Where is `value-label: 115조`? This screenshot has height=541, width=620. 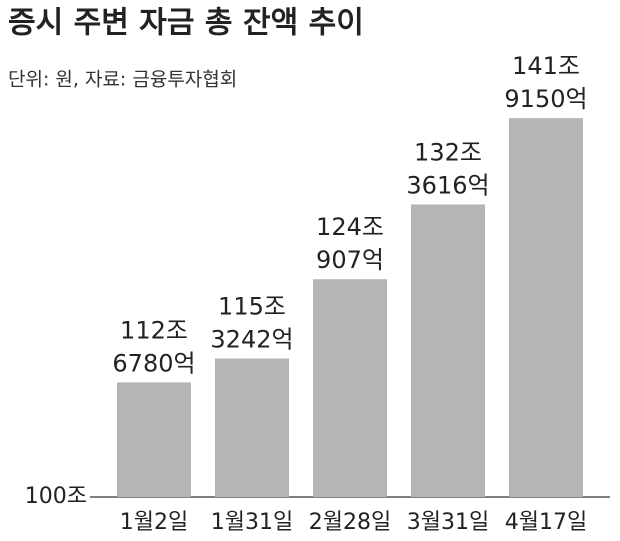 value-label: 115조 is located at coordinates (252, 306).